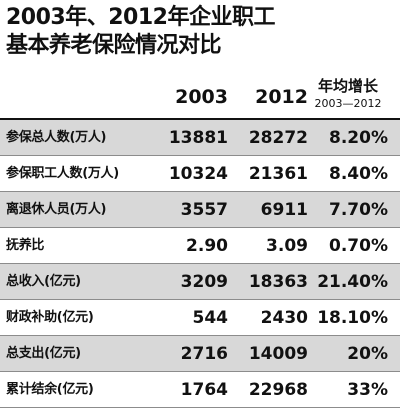  I want to click on row-label: 总收入(亿元), so click(43, 281).